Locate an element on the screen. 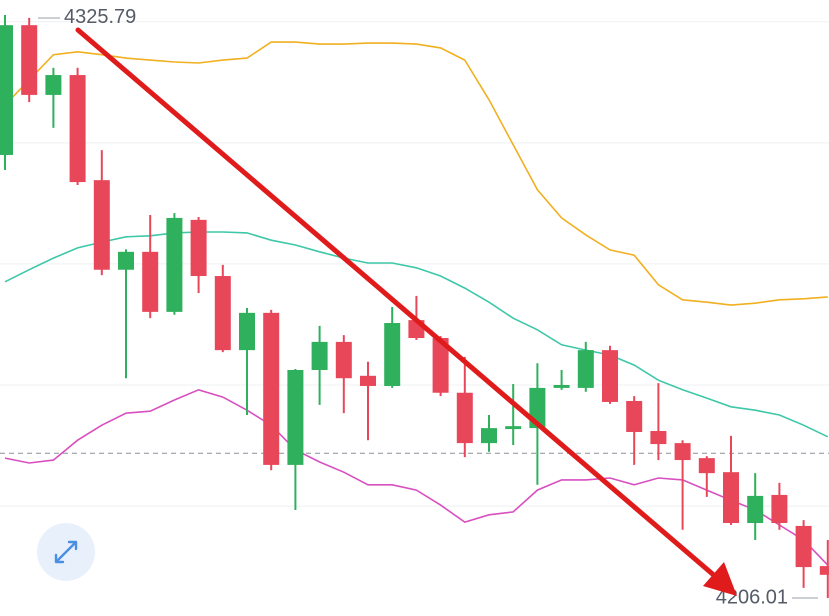  expand-icon is located at coordinates (66, 552).